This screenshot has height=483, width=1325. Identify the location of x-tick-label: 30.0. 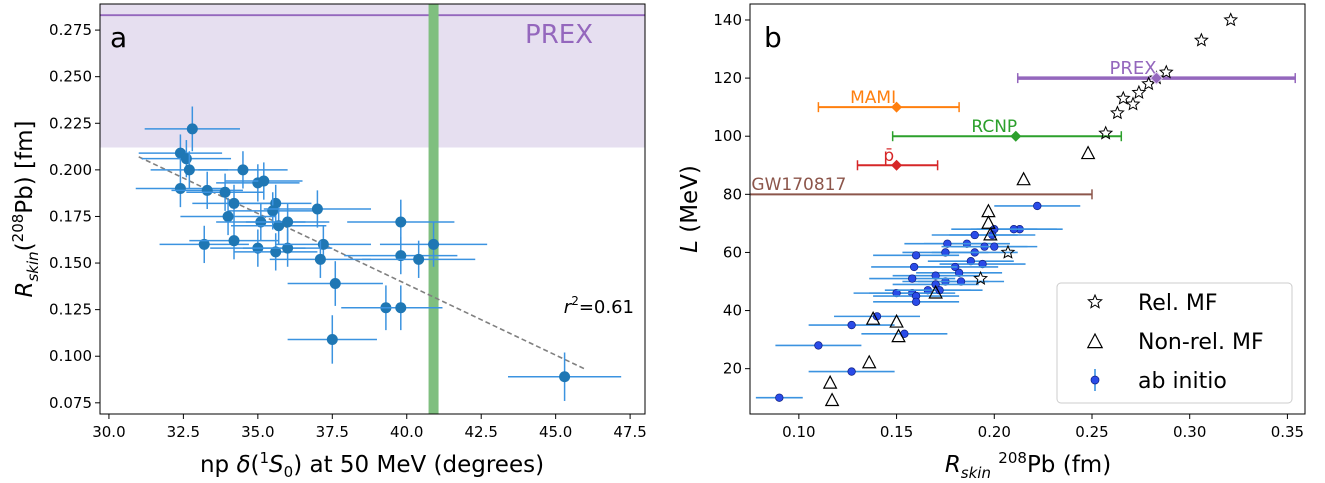
(108, 432).